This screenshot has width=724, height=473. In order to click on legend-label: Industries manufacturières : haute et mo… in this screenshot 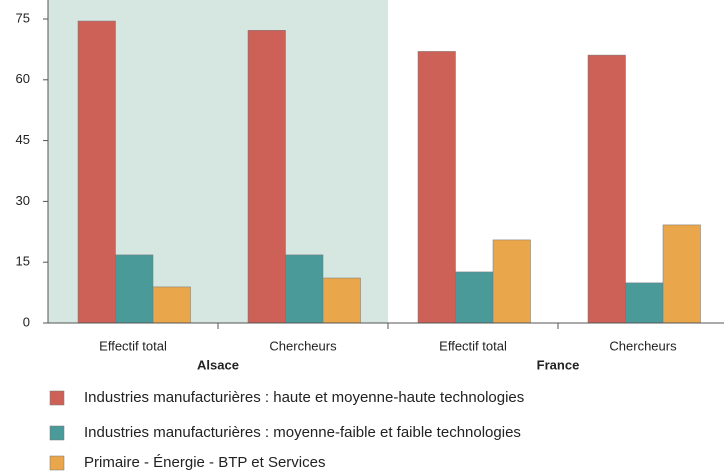, I will do `click(304, 397)`.